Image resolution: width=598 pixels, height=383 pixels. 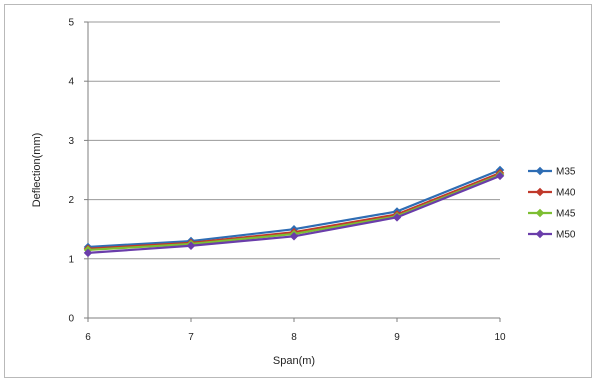 What do you see at coordinates (566, 172) in the screenshot?
I see `legend-label: M35` at bounding box center [566, 172].